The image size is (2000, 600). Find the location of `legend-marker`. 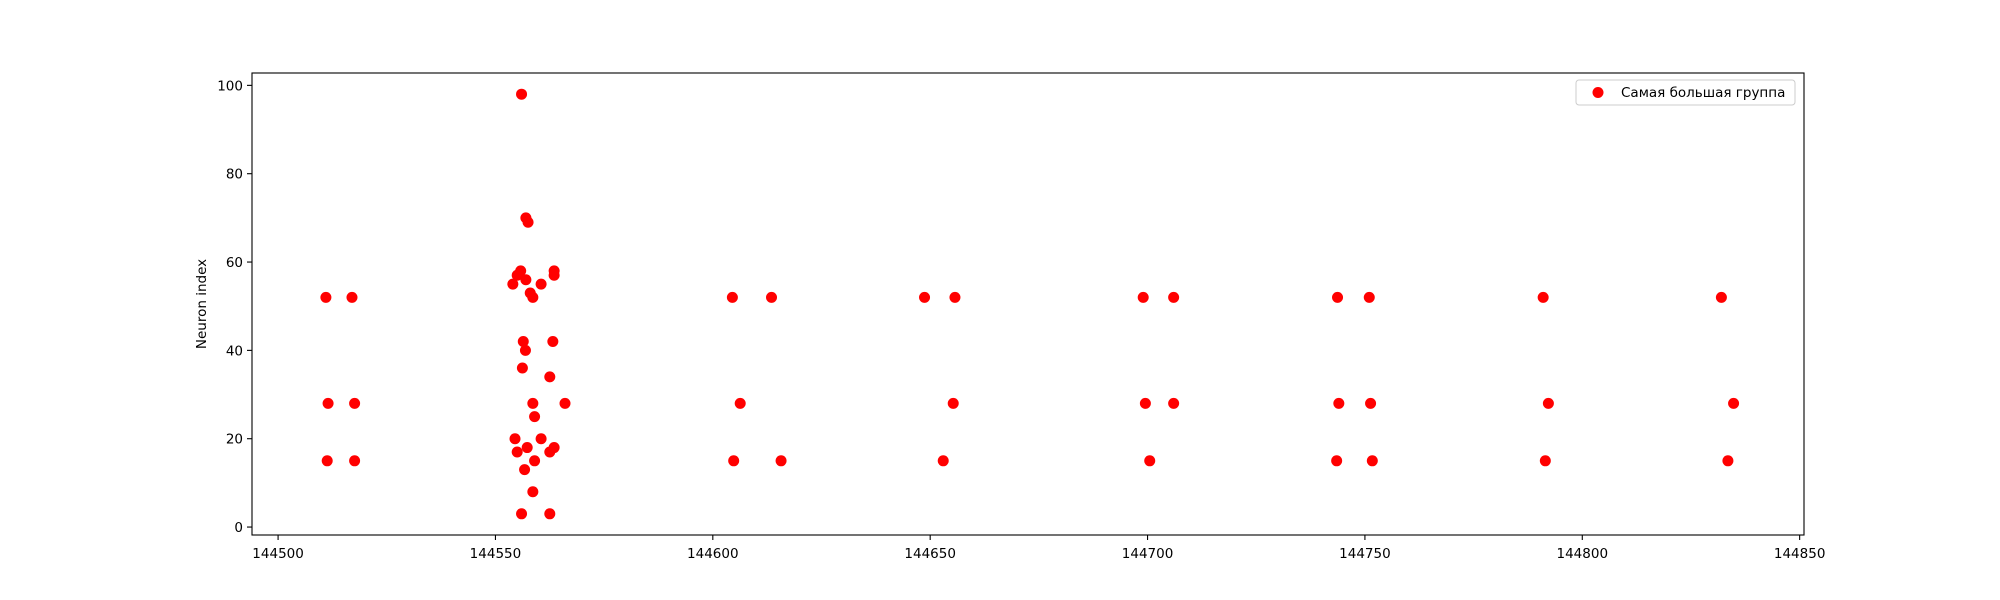

legend-marker is located at coordinates (1598, 92).